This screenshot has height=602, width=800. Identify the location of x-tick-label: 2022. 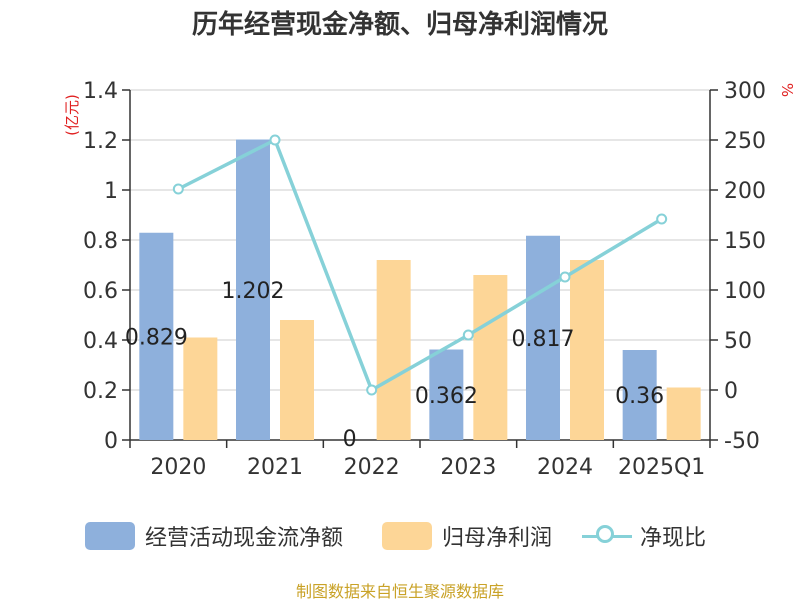
(372, 467).